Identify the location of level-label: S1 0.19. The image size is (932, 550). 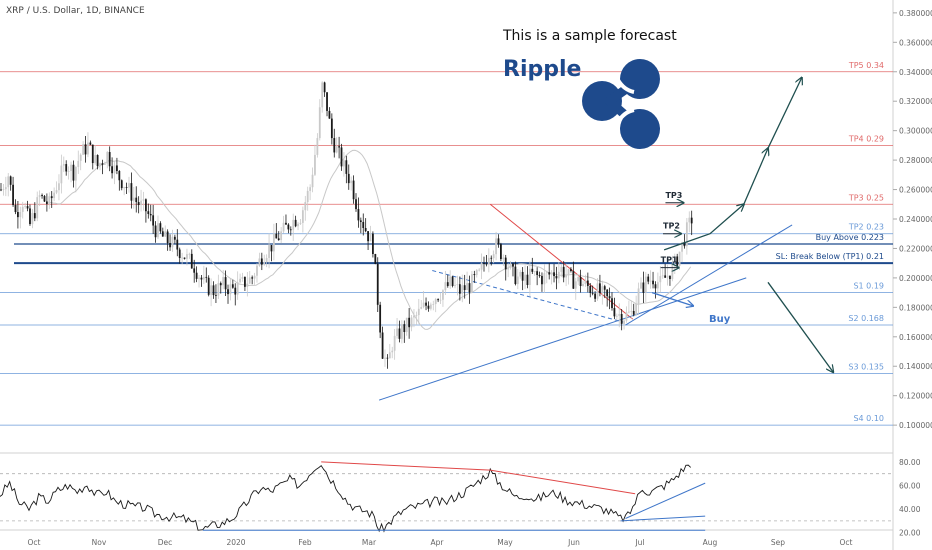
(868, 286).